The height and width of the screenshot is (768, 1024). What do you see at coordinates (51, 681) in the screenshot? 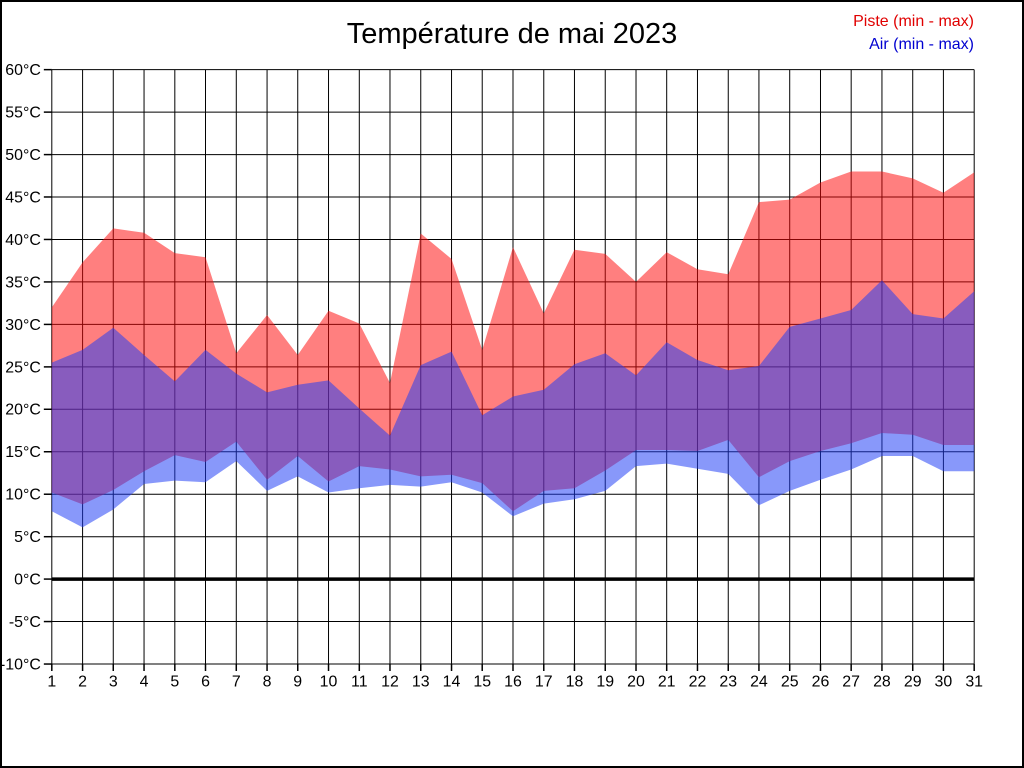
I see `svg-text: 1` at bounding box center [51, 681].